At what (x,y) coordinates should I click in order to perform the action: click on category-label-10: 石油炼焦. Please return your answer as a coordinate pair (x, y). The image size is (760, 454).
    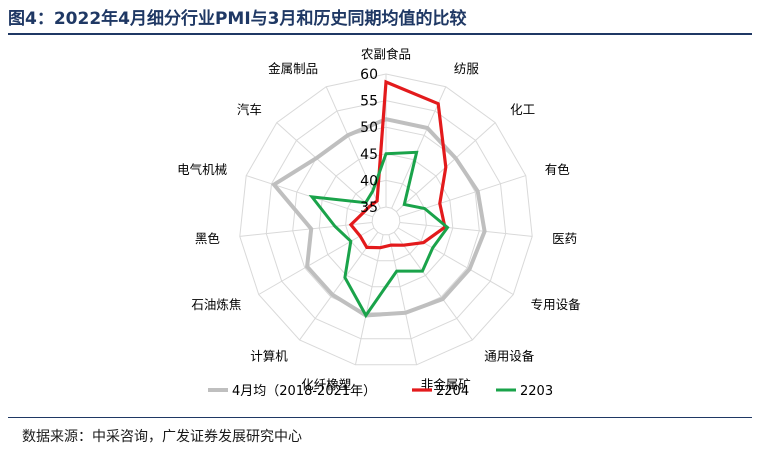
    Looking at the image, I should click on (216, 304).